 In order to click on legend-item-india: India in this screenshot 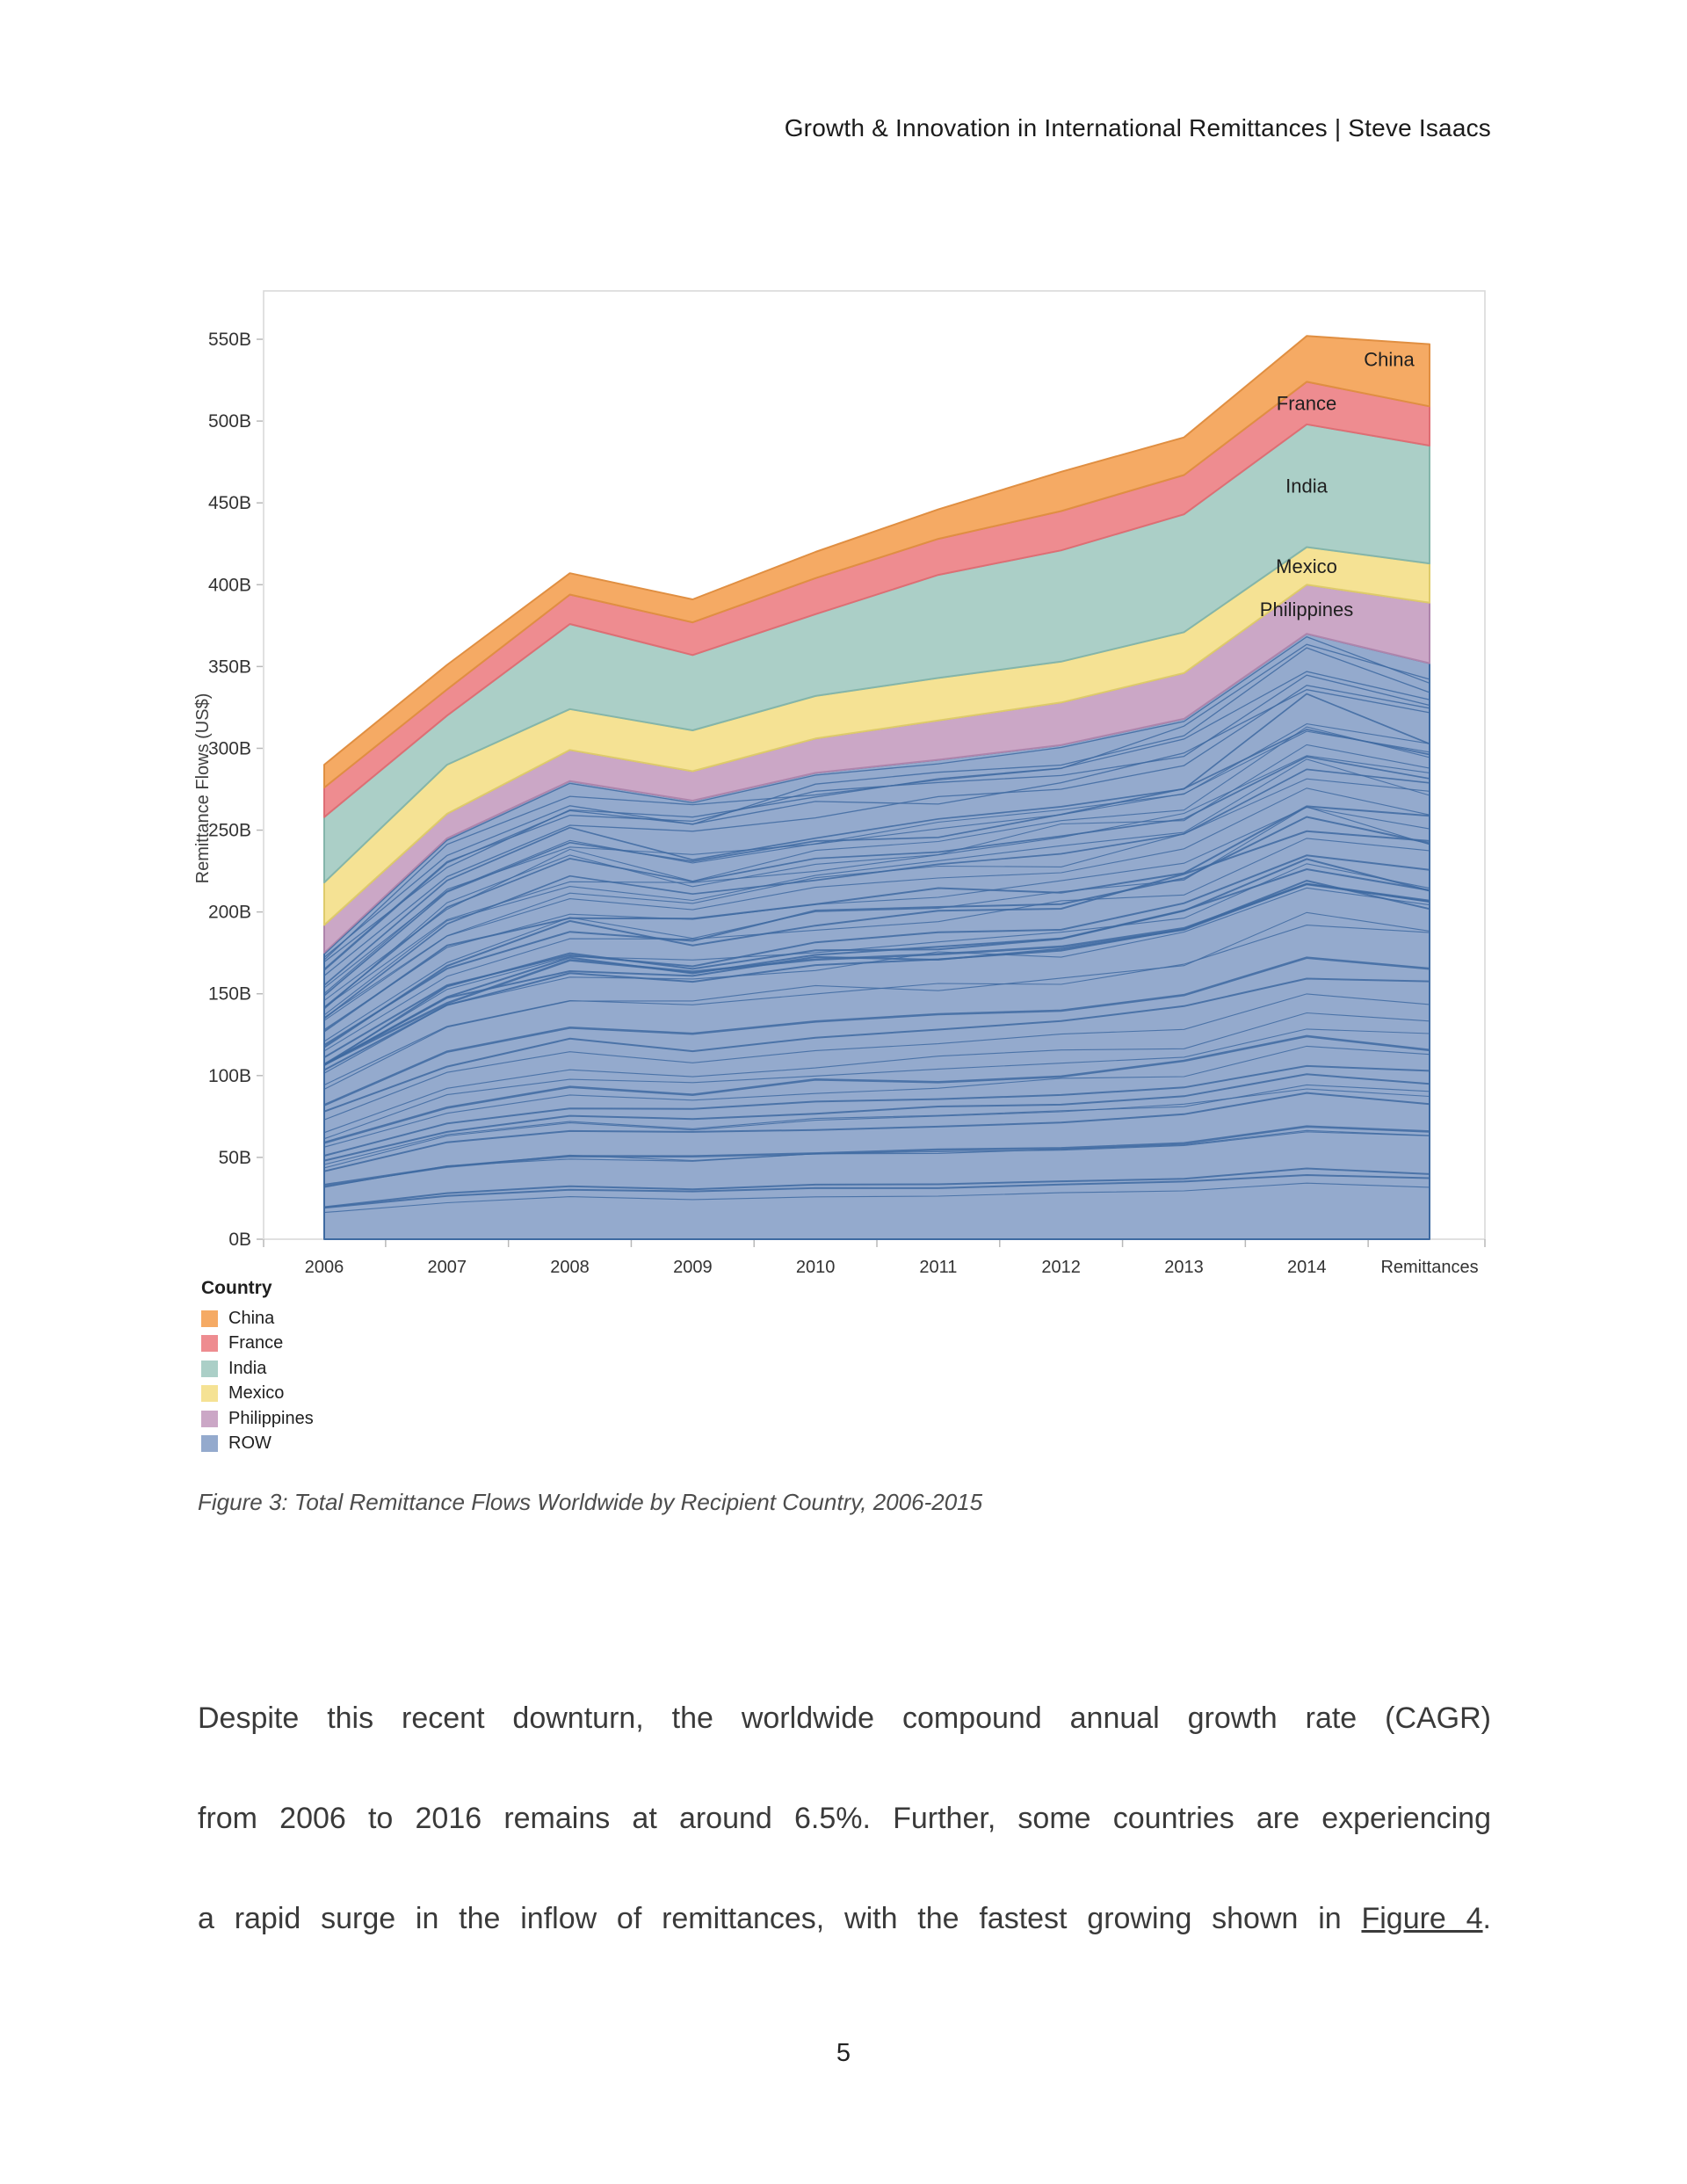, I will do `click(257, 1369)`.